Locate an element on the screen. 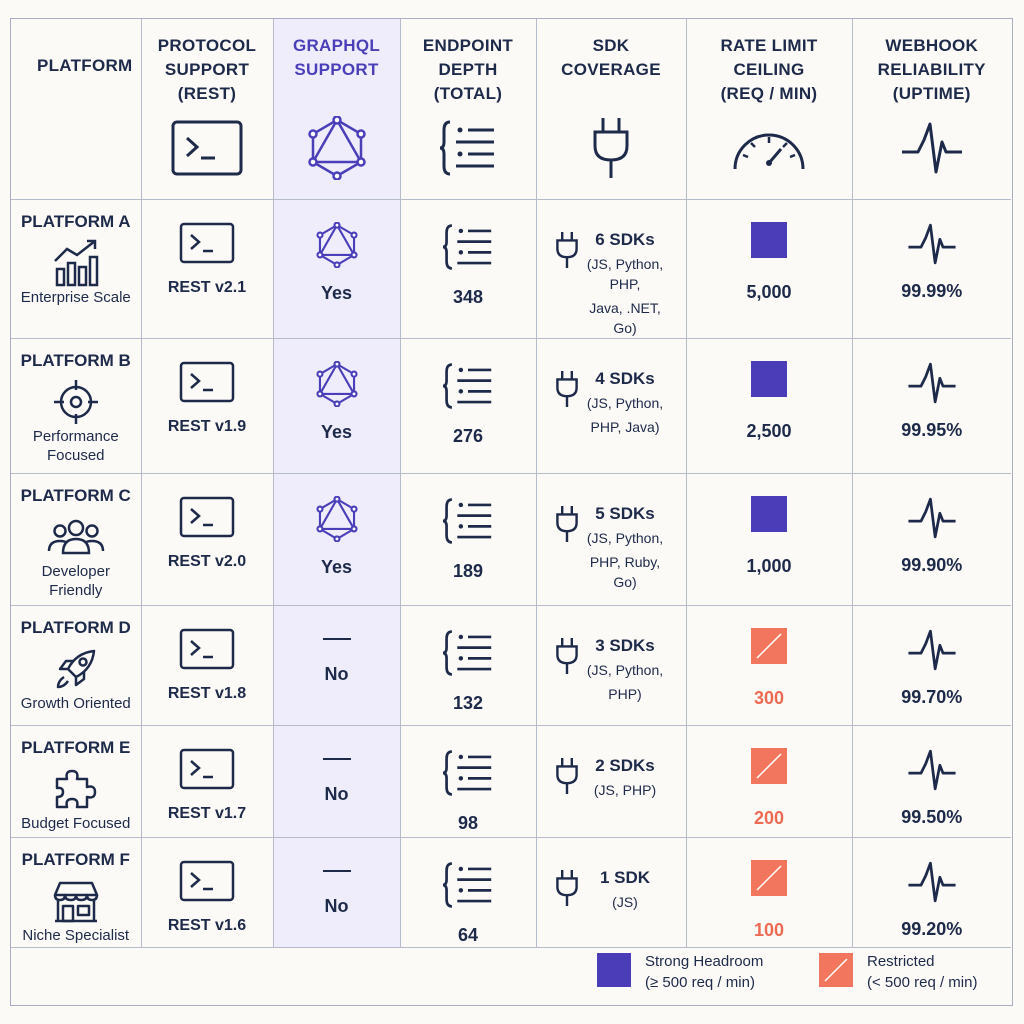 This screenshot has width=1024, height=1024. rest-cell: REST v1.8 is located at coordinates (207, 665).